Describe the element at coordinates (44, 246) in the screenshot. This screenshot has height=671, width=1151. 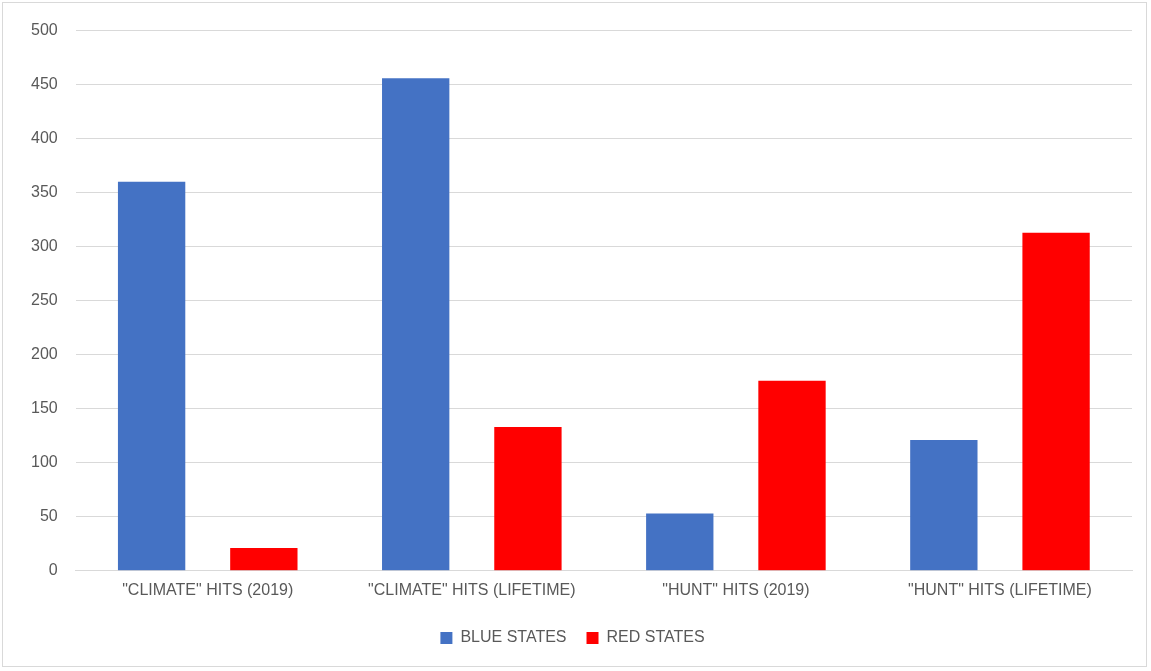
I see `y-tick-label: 300` at that location.